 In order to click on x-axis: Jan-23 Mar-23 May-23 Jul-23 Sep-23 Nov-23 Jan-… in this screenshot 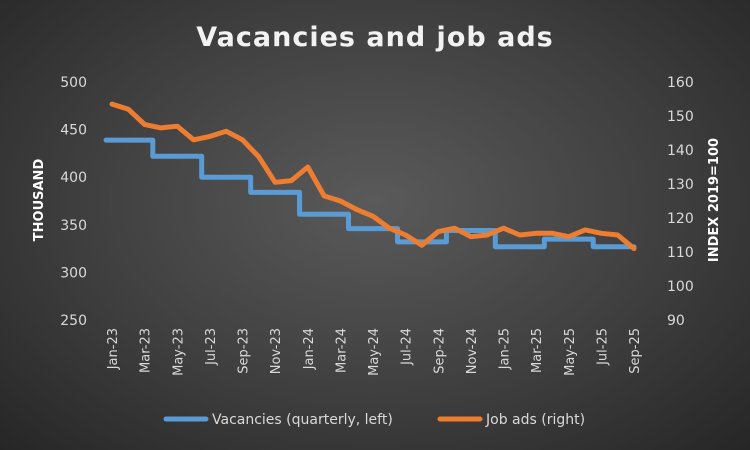, I will do `click(374, 352)`.